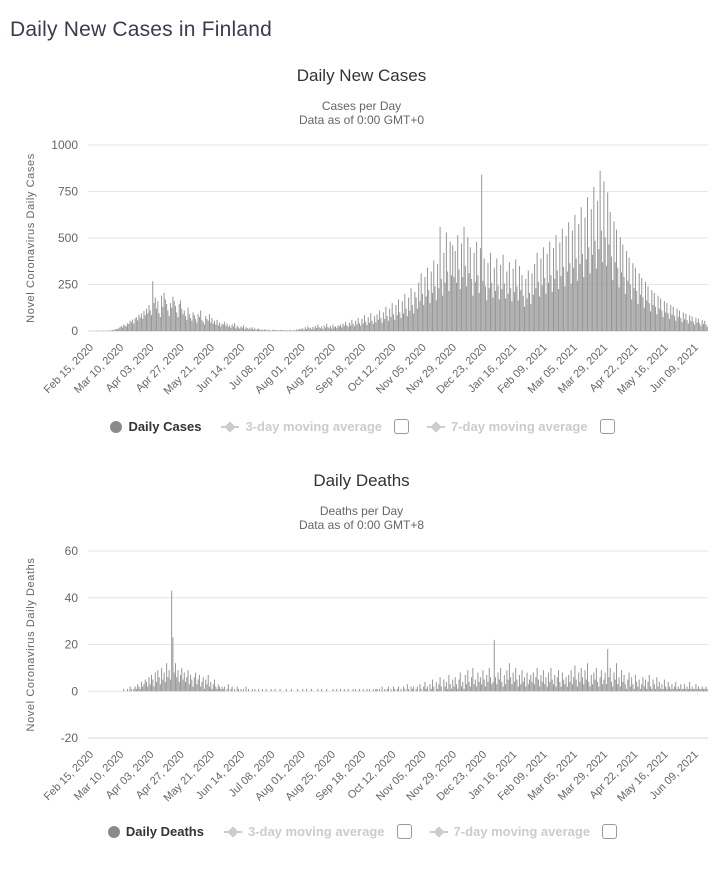  I want to click on daily-deaths-subtitle-line2: Data as of 0:00 GMT+8, so click(361, 525).